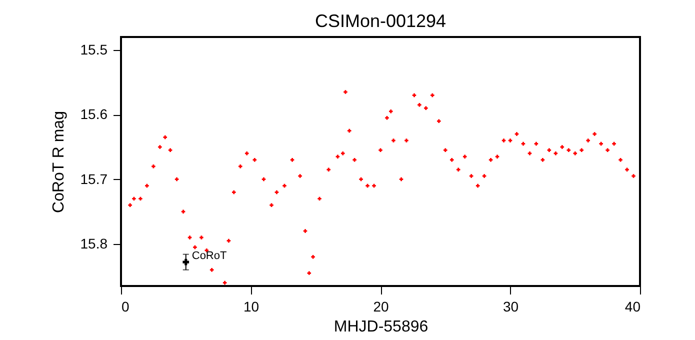  I want to click on y-tick-label: 15.5, so click(94, 49).